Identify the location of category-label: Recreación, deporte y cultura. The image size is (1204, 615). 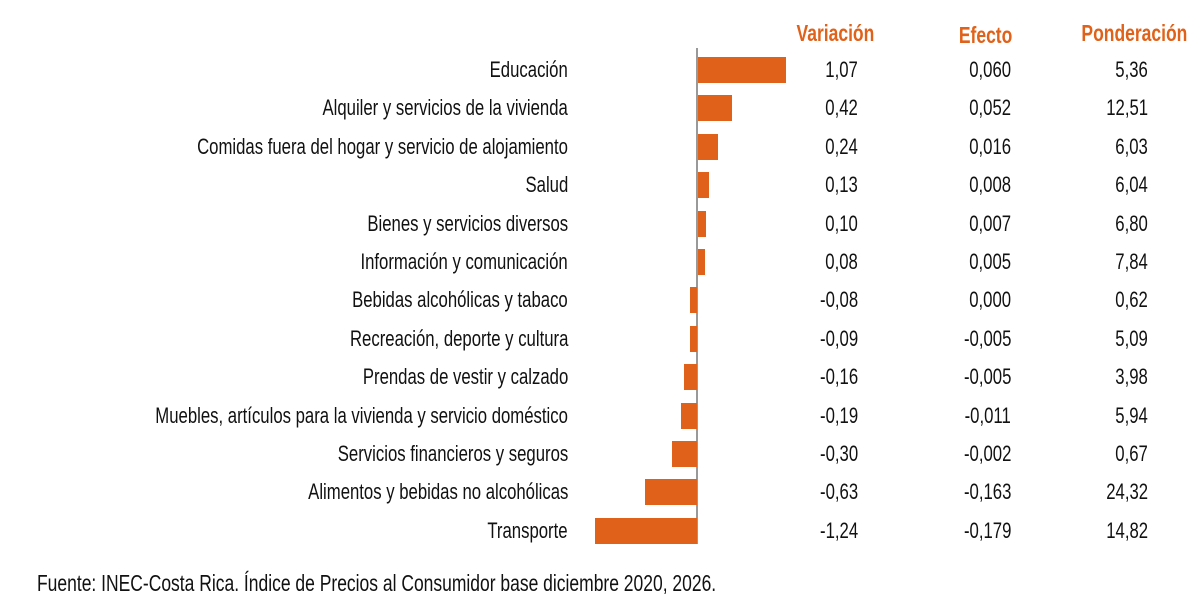
(458, 338).